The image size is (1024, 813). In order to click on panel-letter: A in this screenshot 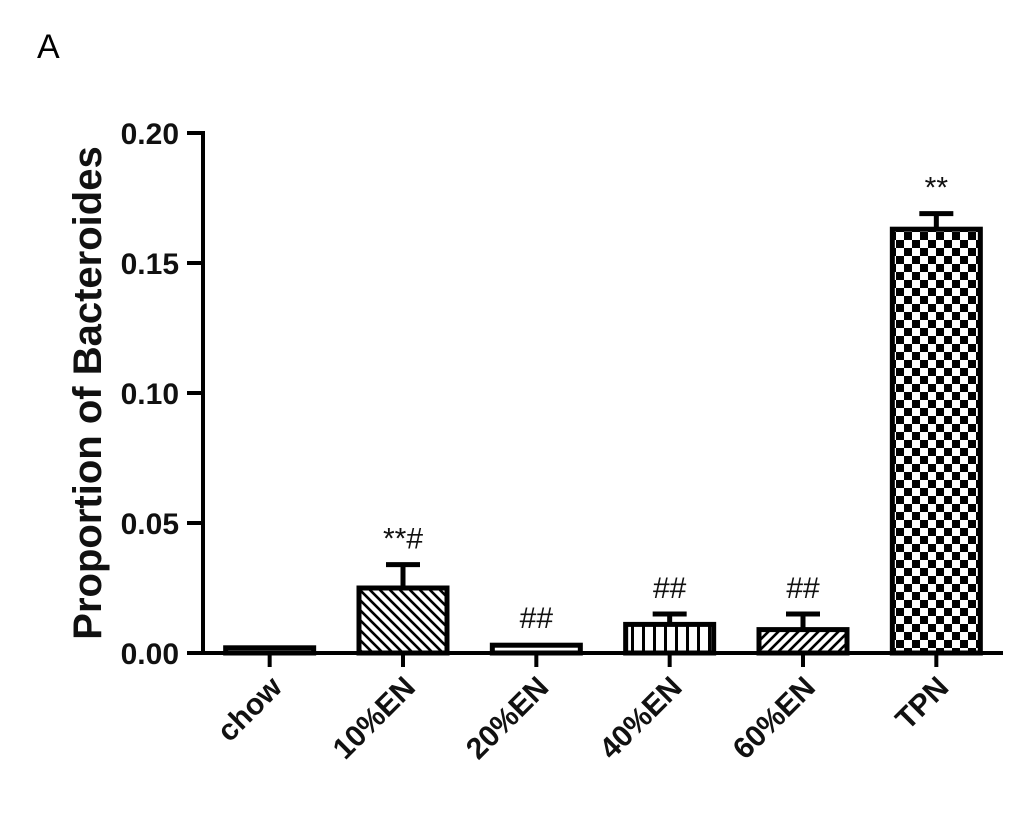, I will do `click(48, 47)`.